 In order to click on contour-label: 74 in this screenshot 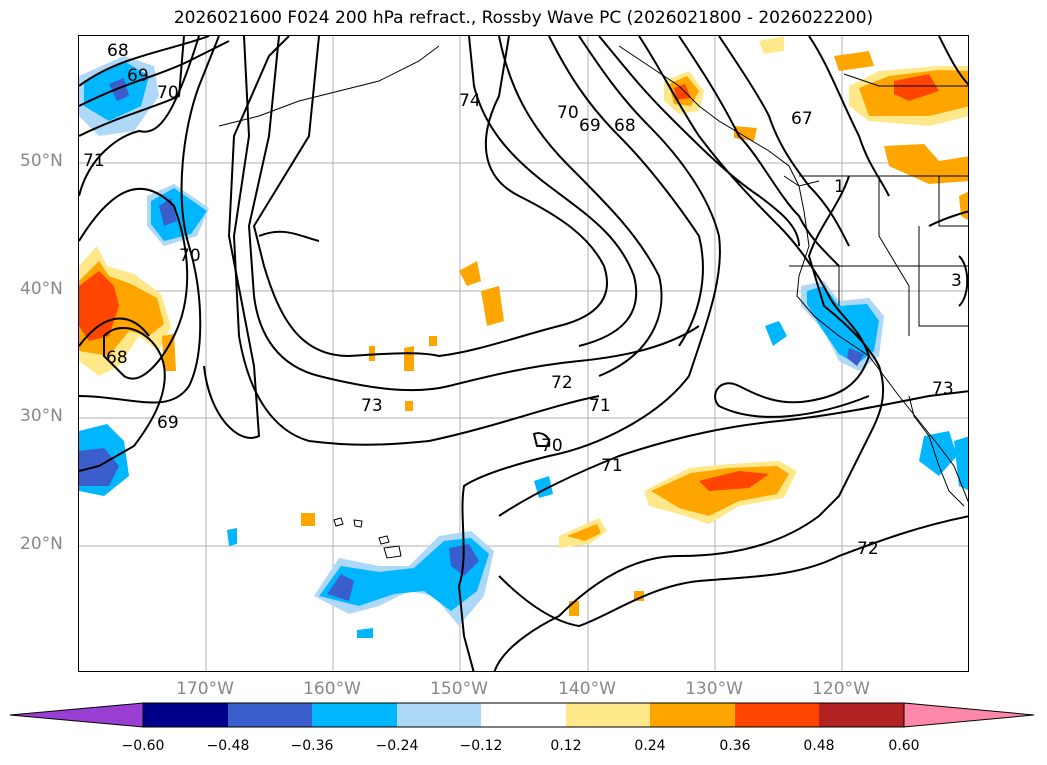, I will do `click(470, 101)`.